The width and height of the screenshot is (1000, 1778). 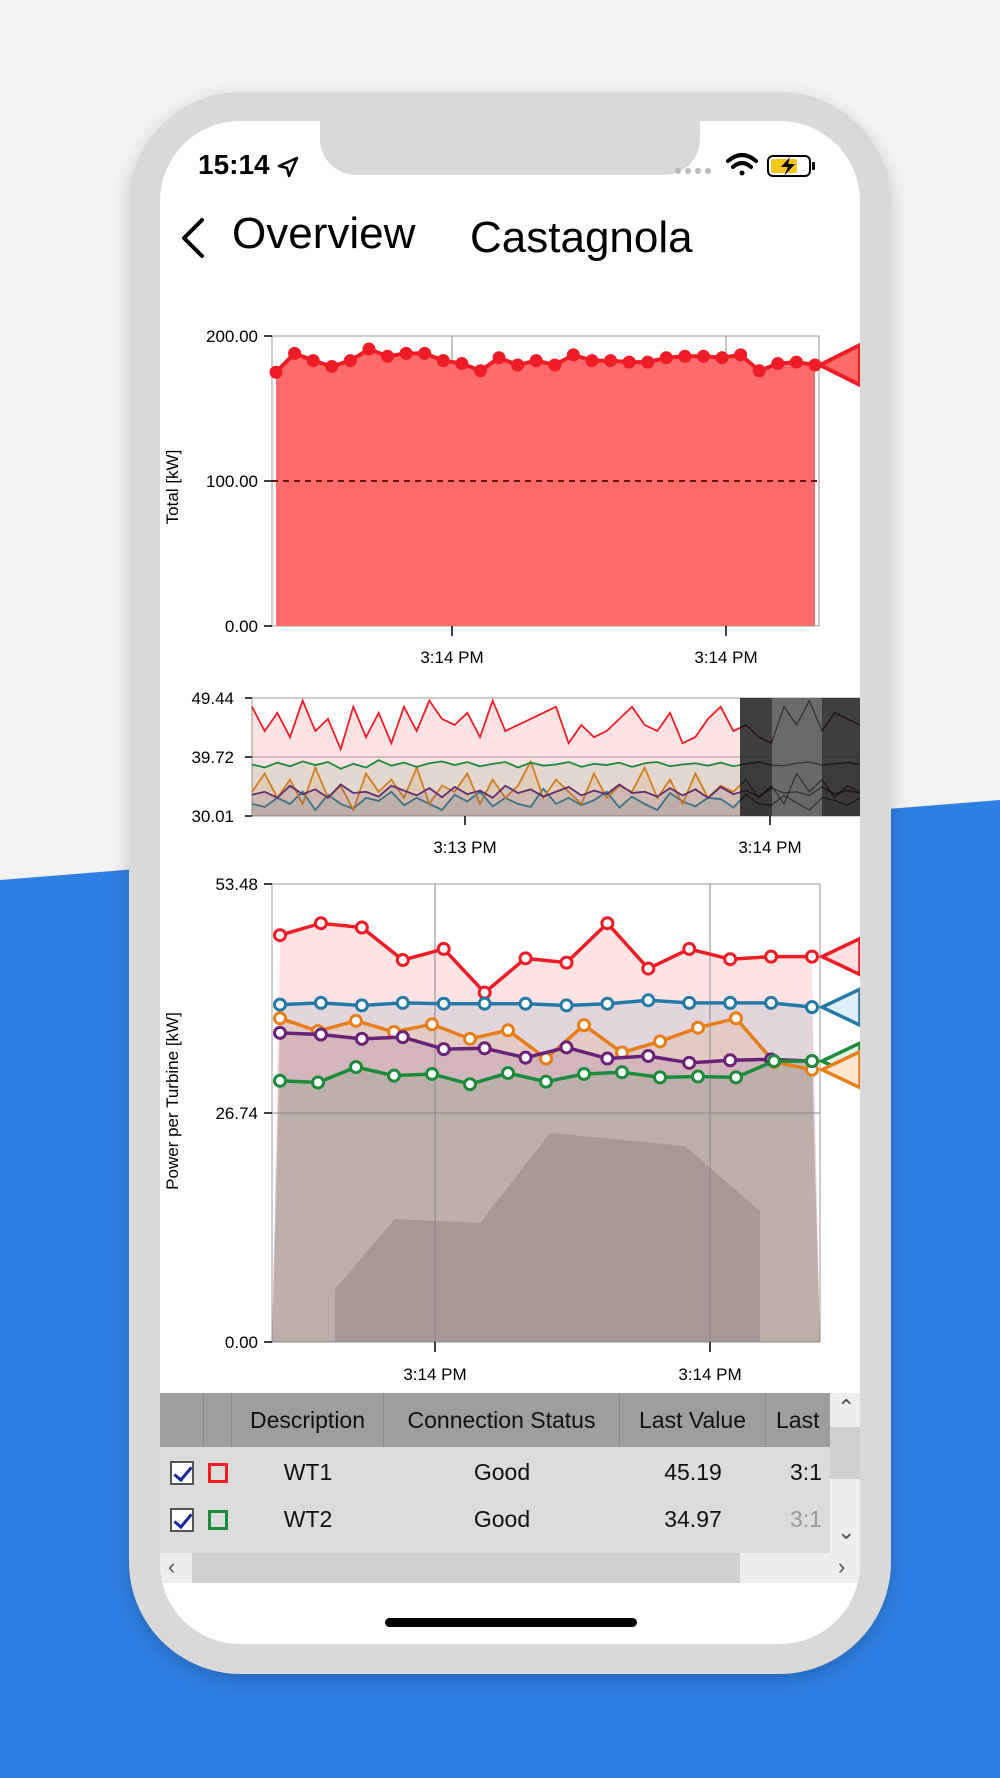 What do you see at coordinates (693, 171) in the screenshot?
I see `signal-dots-icon` at bounding box center [693, 171].